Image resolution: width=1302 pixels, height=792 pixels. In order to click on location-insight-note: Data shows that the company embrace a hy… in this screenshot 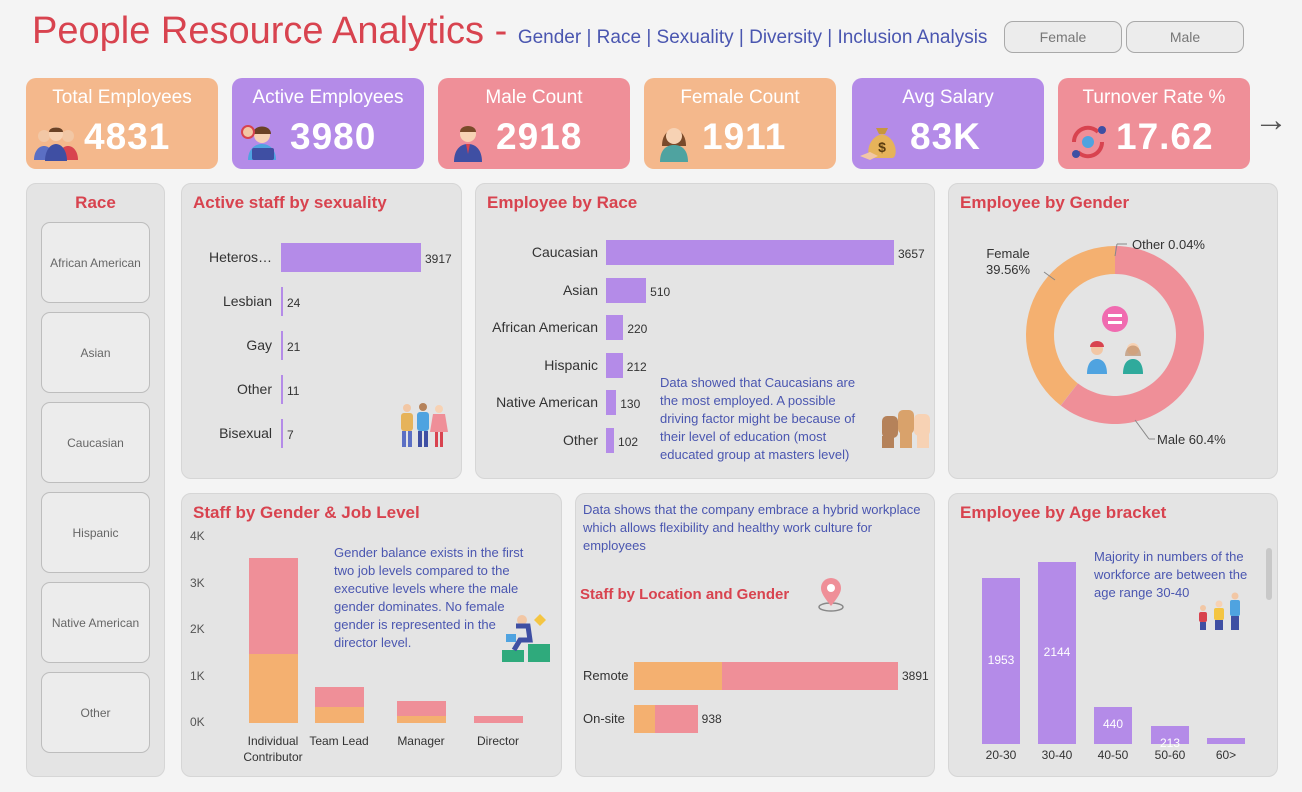, I will do `click(752, 527)`.